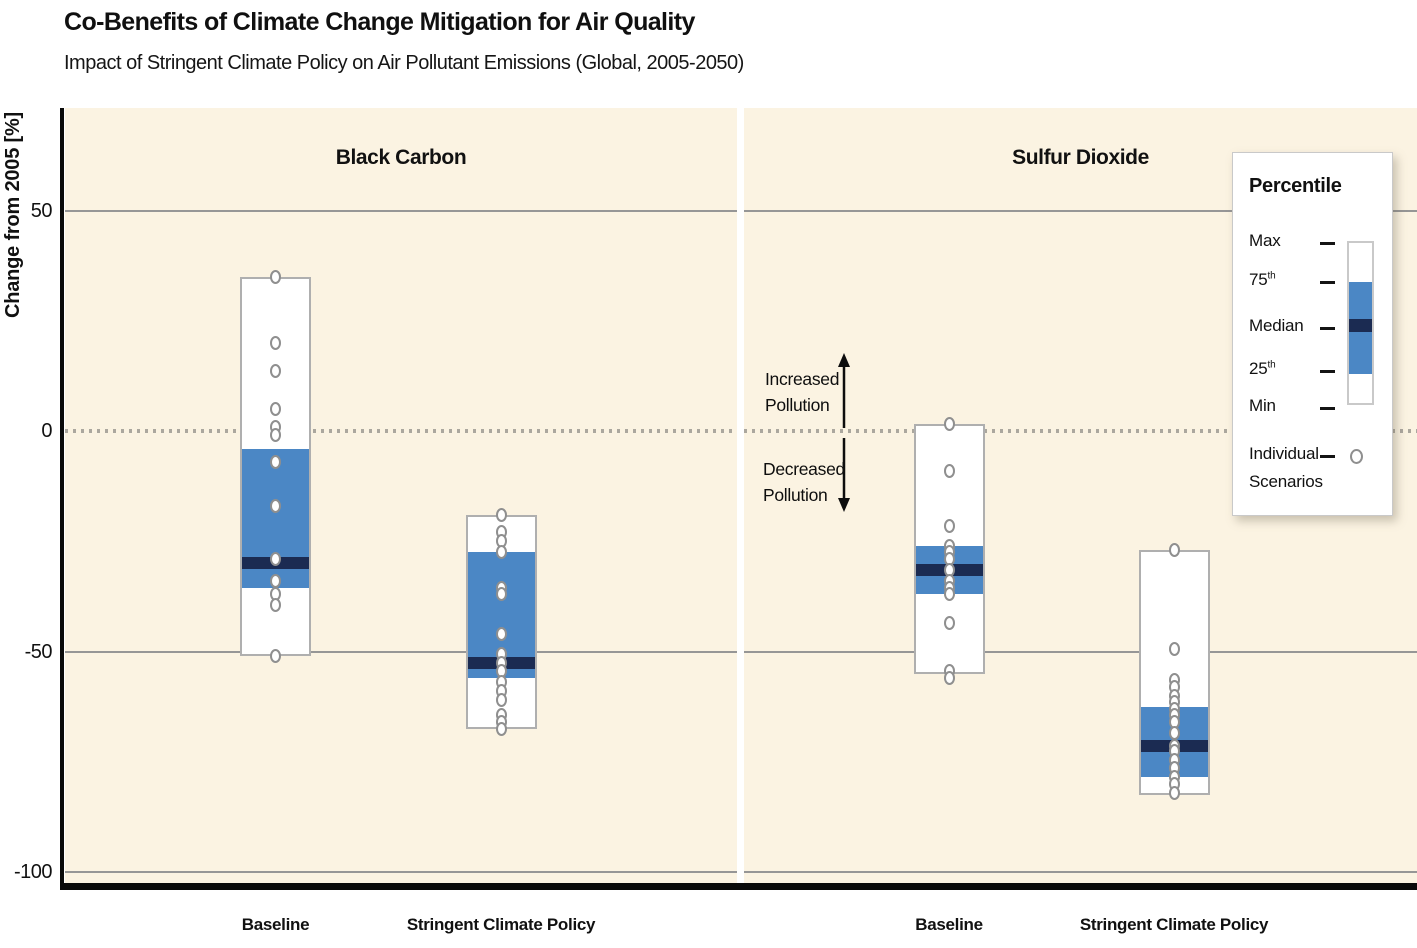  I want to click on annotation-increased-line1: Increased, so click(802, 379).